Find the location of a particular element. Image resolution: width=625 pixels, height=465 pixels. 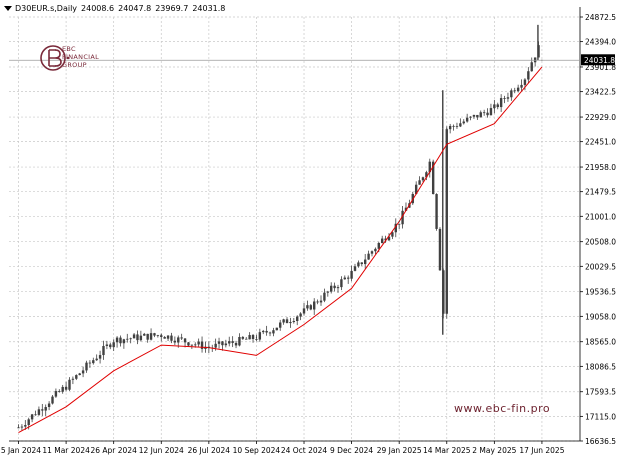

y-tick-label: 21001.0 is located at coordinates (600, 216).